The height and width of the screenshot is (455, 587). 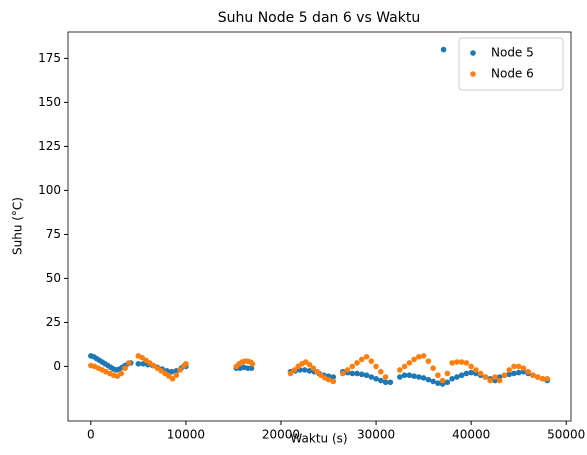 What do you see at coordinates (566, 435) in the screenshot?
I see `x-tick-label: 50000` at bounding box center [566, 435].